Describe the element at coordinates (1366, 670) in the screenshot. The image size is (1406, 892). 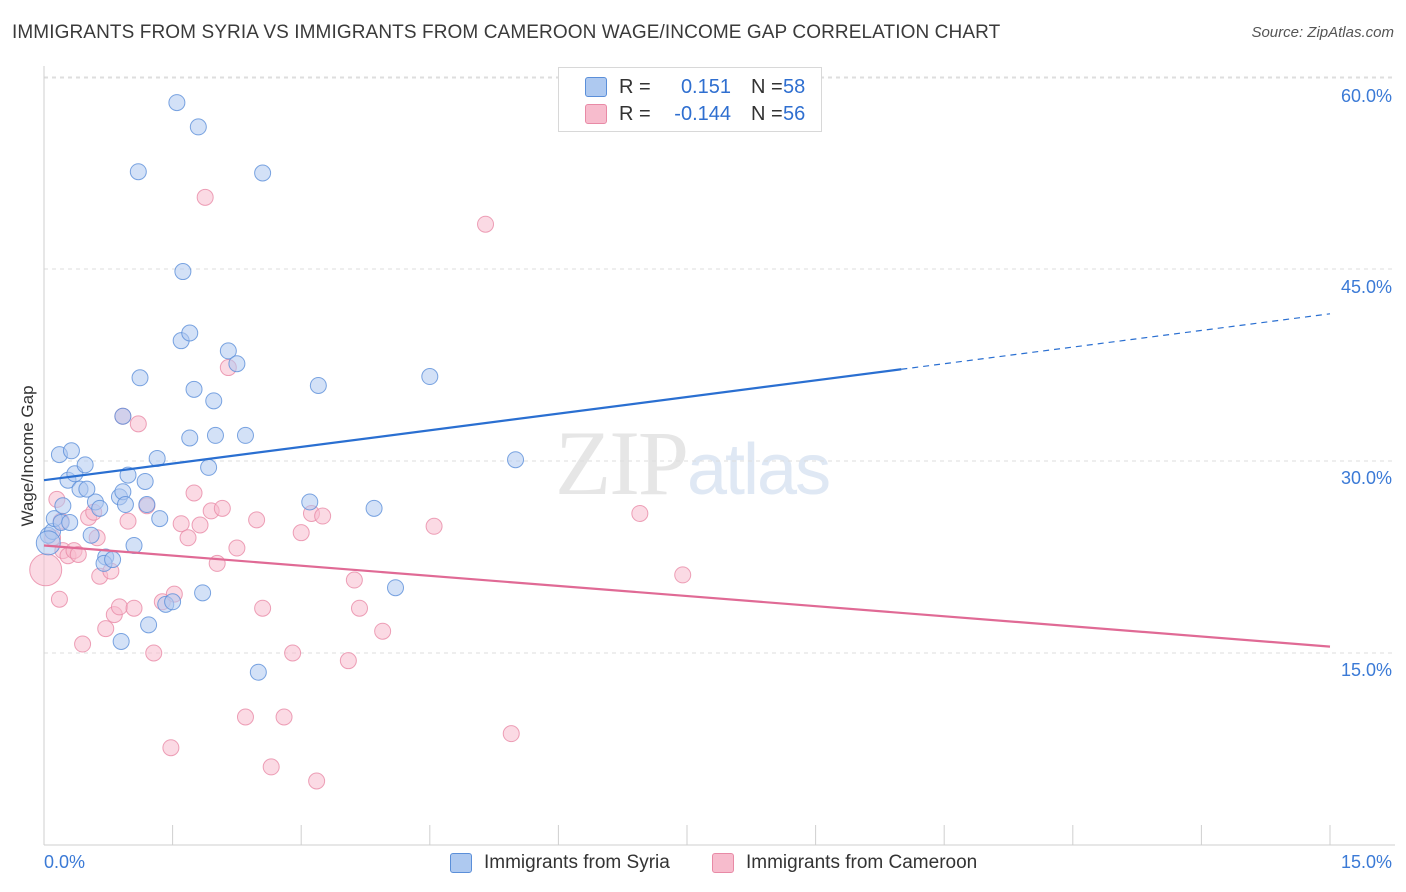
I see `y-tick-label-15: 15.0%` at that location.